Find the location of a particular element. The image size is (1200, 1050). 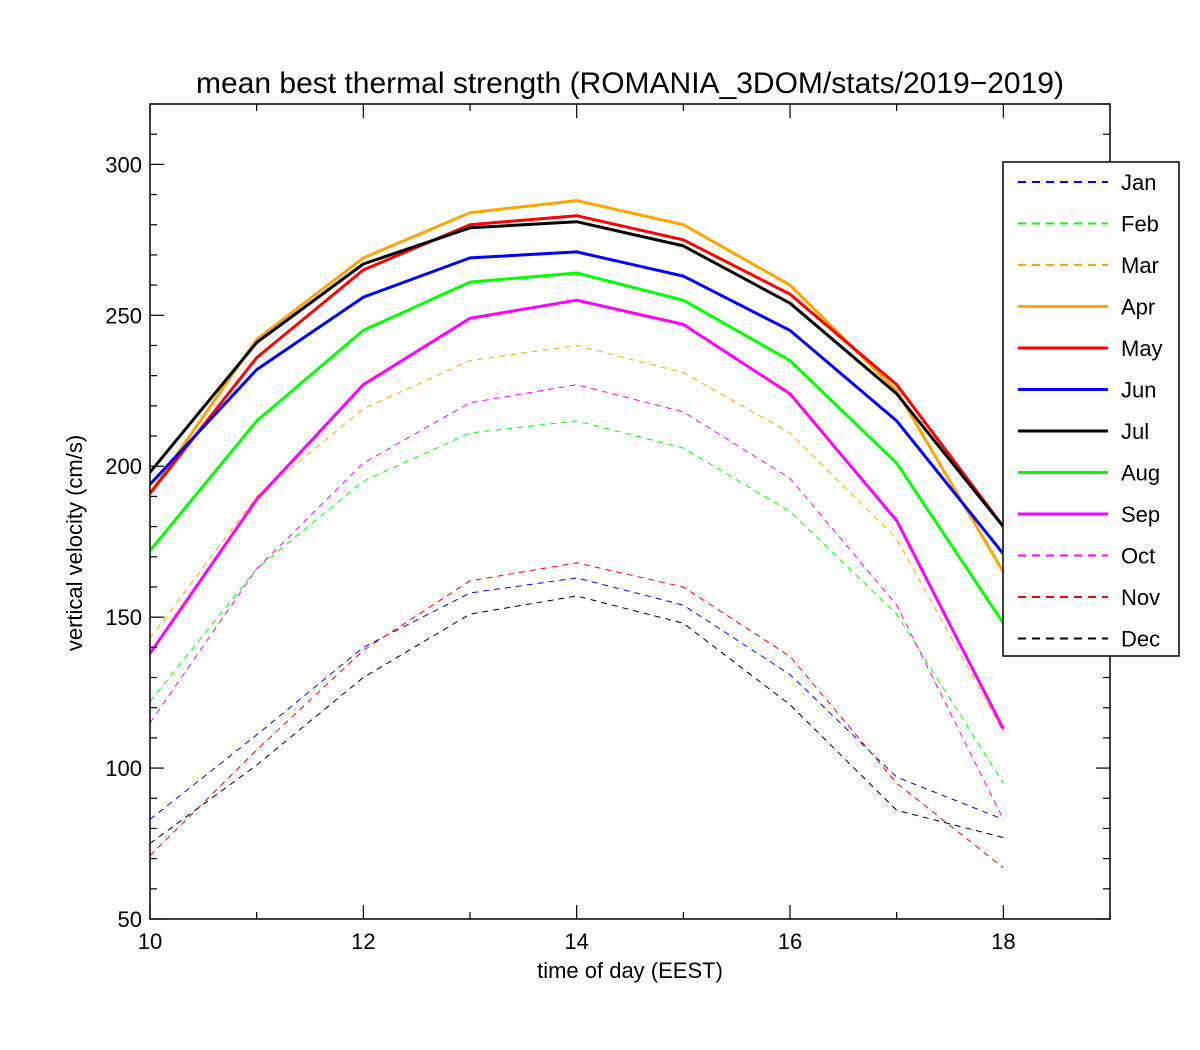

legend-label: Jan is located at coordinates (1138, 182).